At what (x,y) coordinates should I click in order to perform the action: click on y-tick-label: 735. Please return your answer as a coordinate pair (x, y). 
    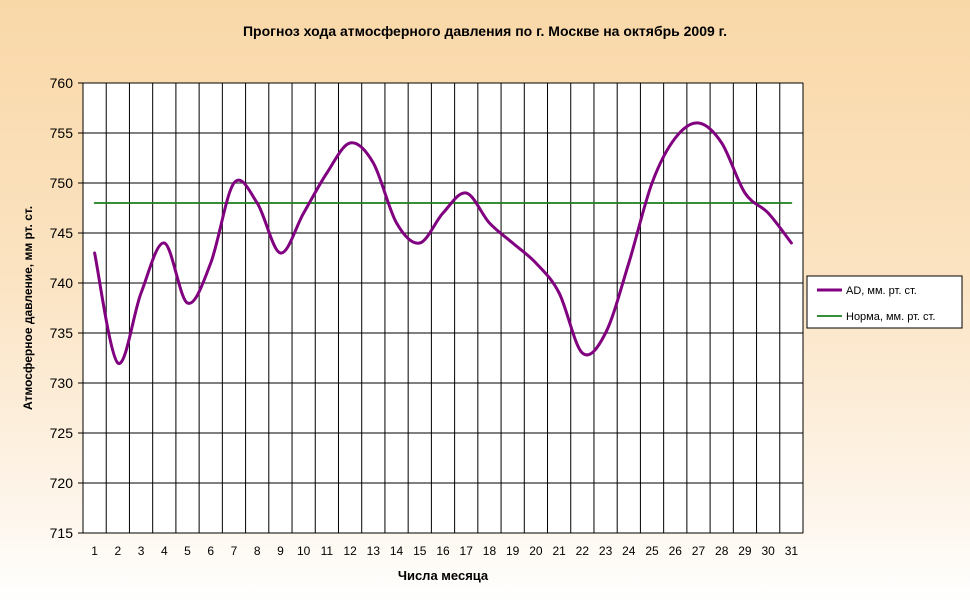
    Looking at the image, I should click on (62, 333).